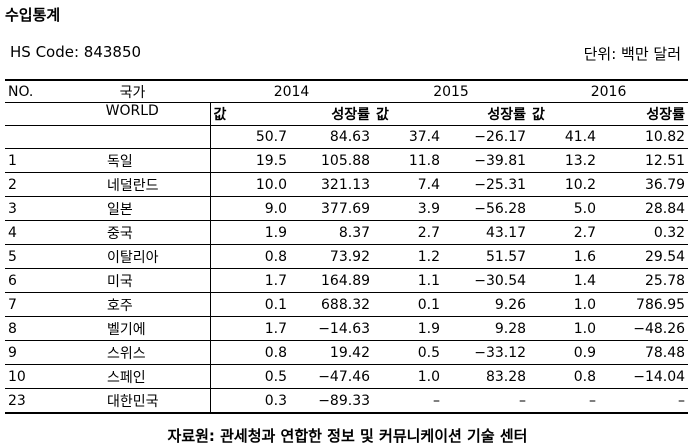  Describe the element at coordinates (332, 328) in the screenshot. I see `row-growth: −14.63` at that location.